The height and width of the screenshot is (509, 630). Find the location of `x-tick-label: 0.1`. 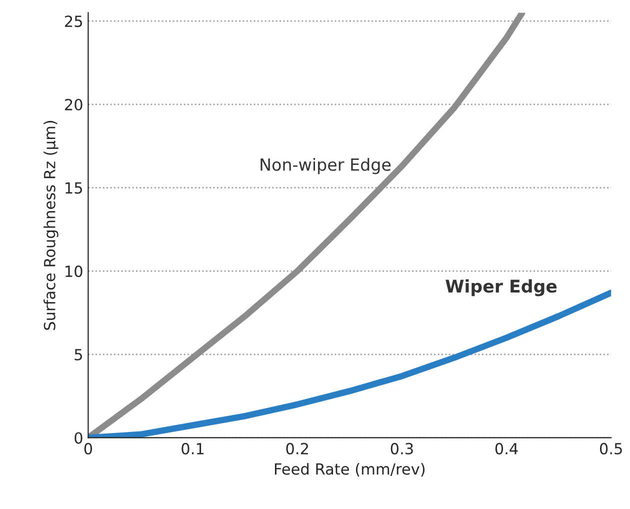

x-tick-label: 0.1 is located at coordinates (193, 448).